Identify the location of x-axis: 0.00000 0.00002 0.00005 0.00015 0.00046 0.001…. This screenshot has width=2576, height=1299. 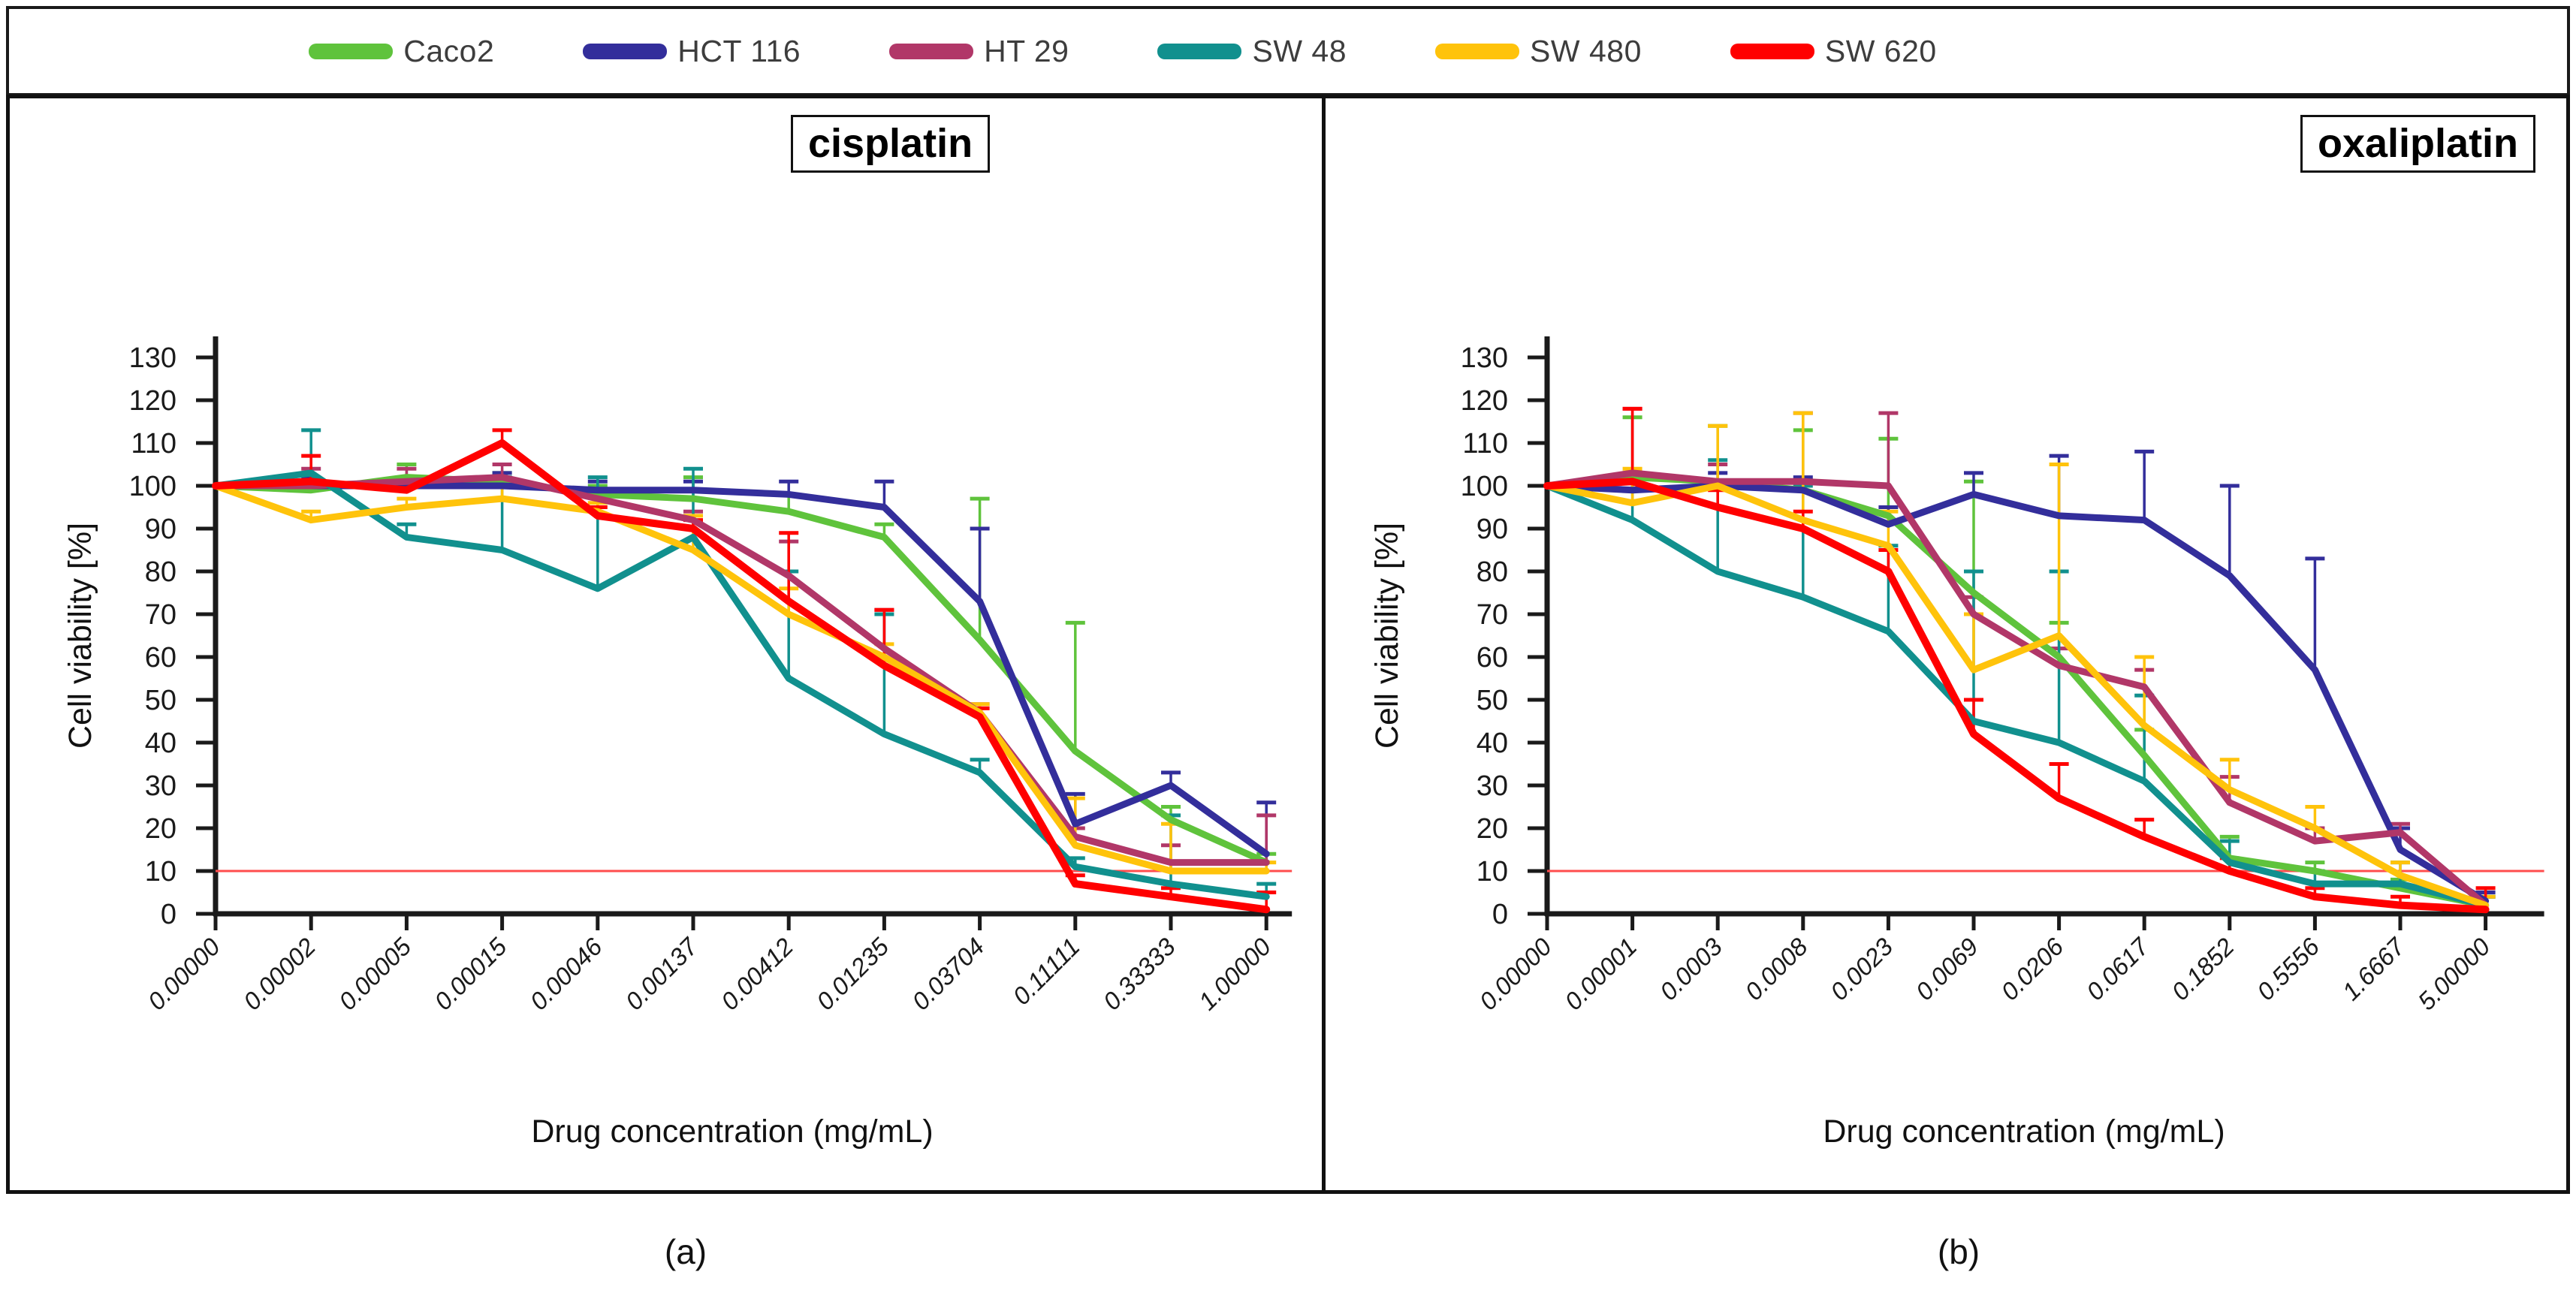
(717, 964).